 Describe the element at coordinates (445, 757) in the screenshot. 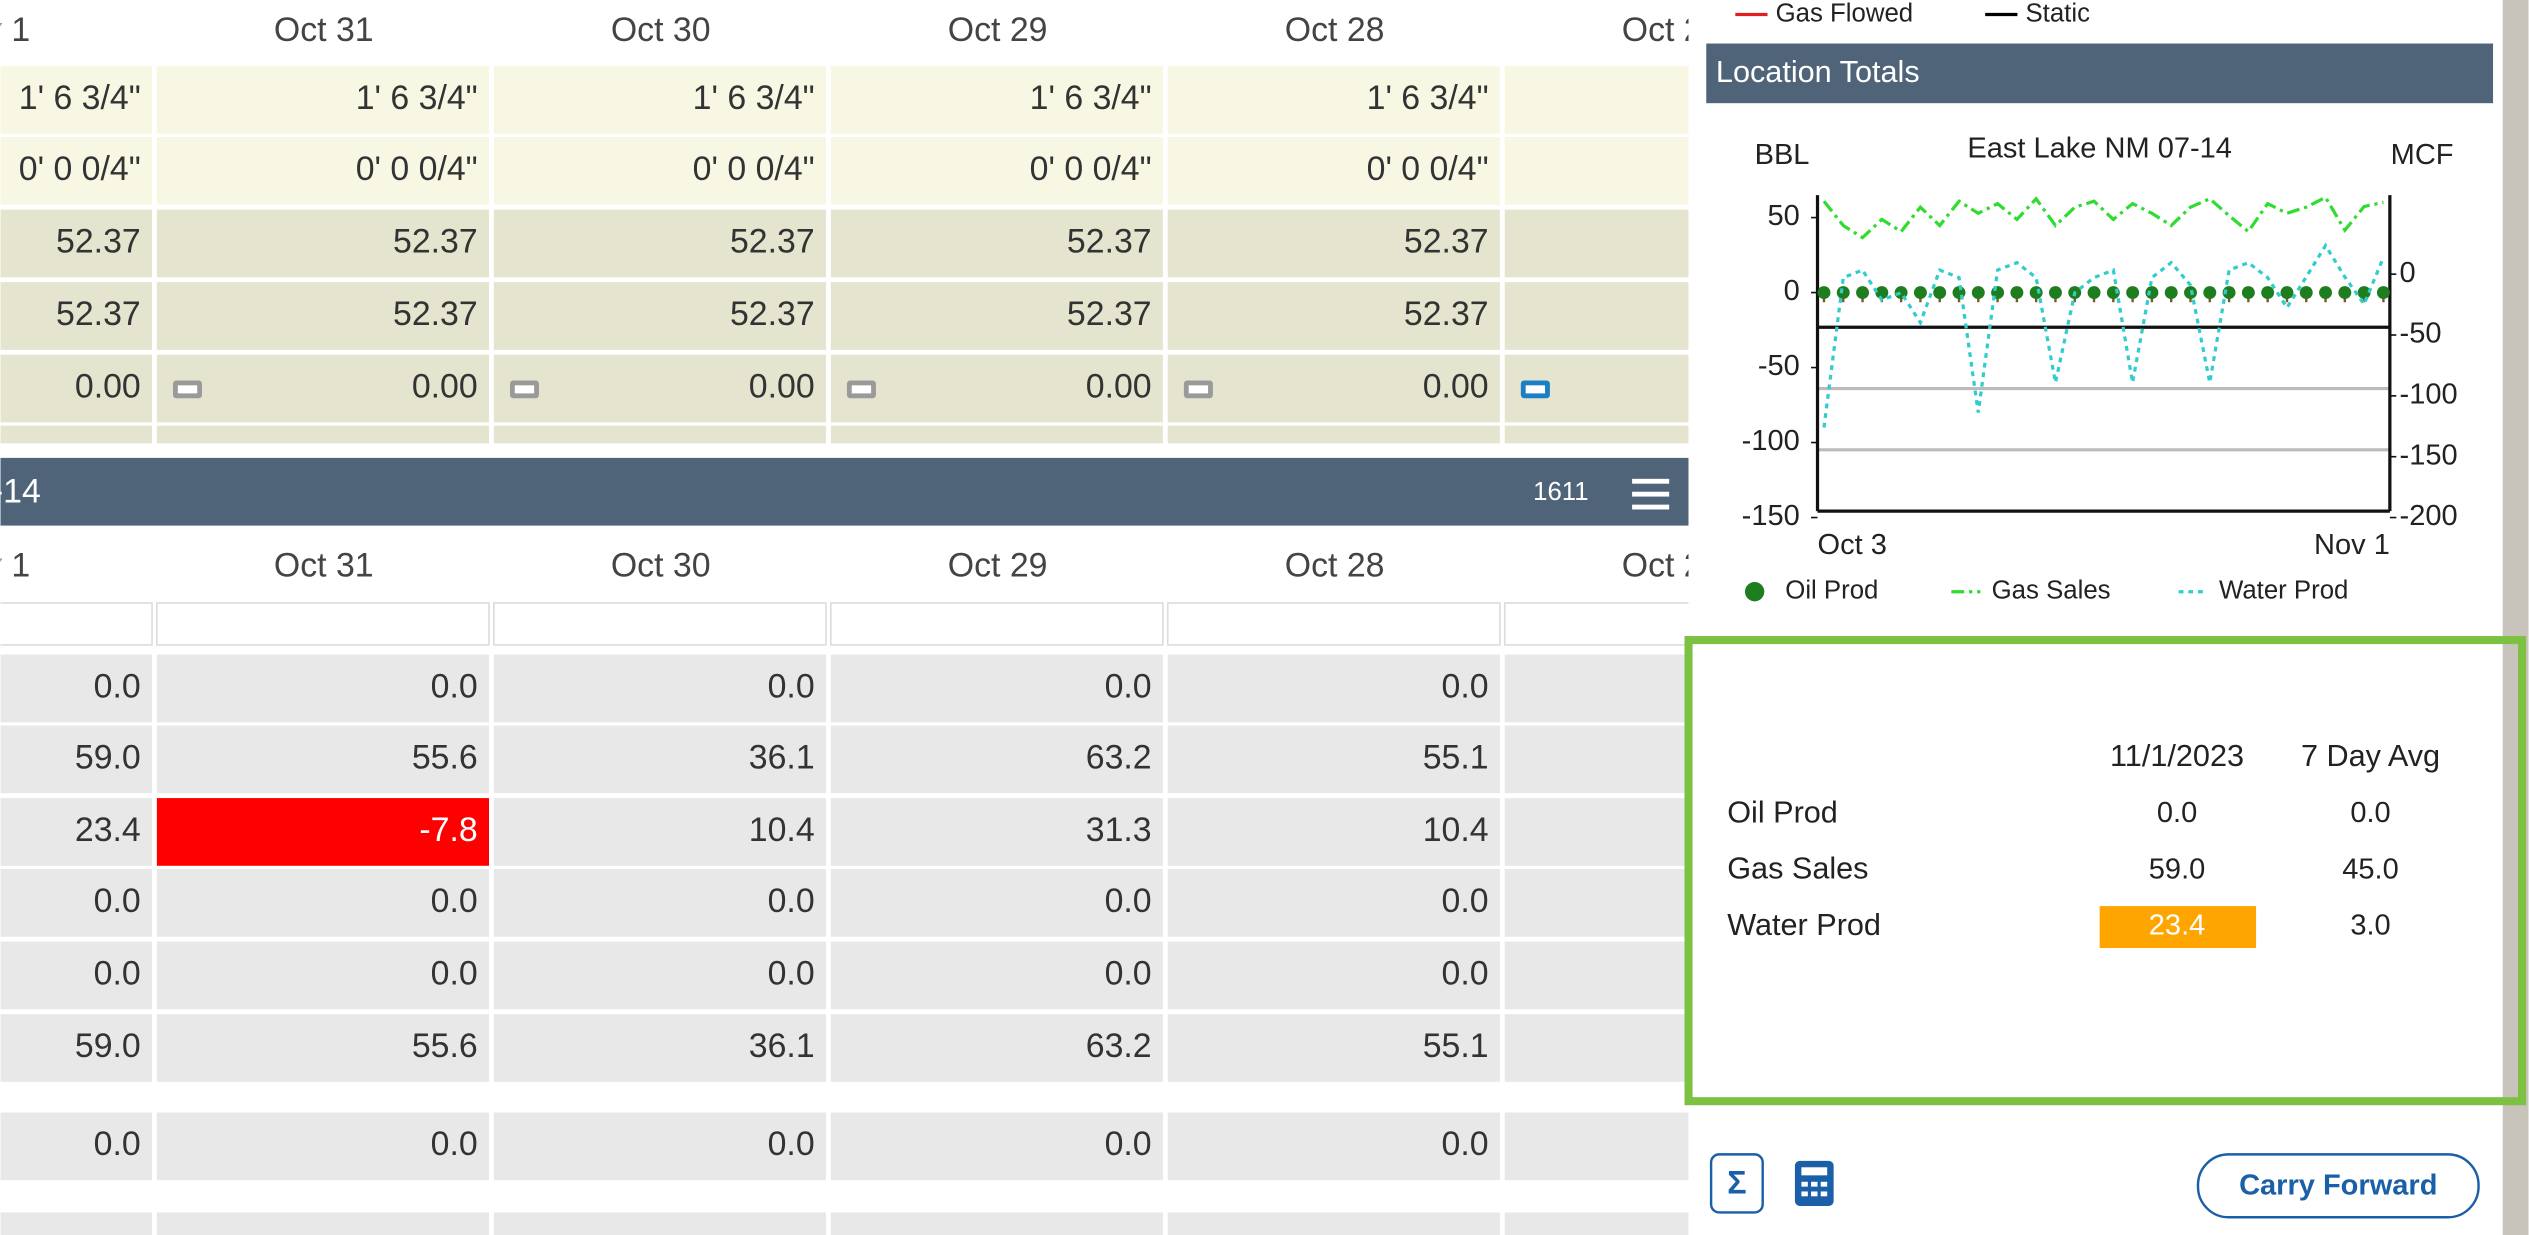

I see `cell-value: 55.6` at that location.